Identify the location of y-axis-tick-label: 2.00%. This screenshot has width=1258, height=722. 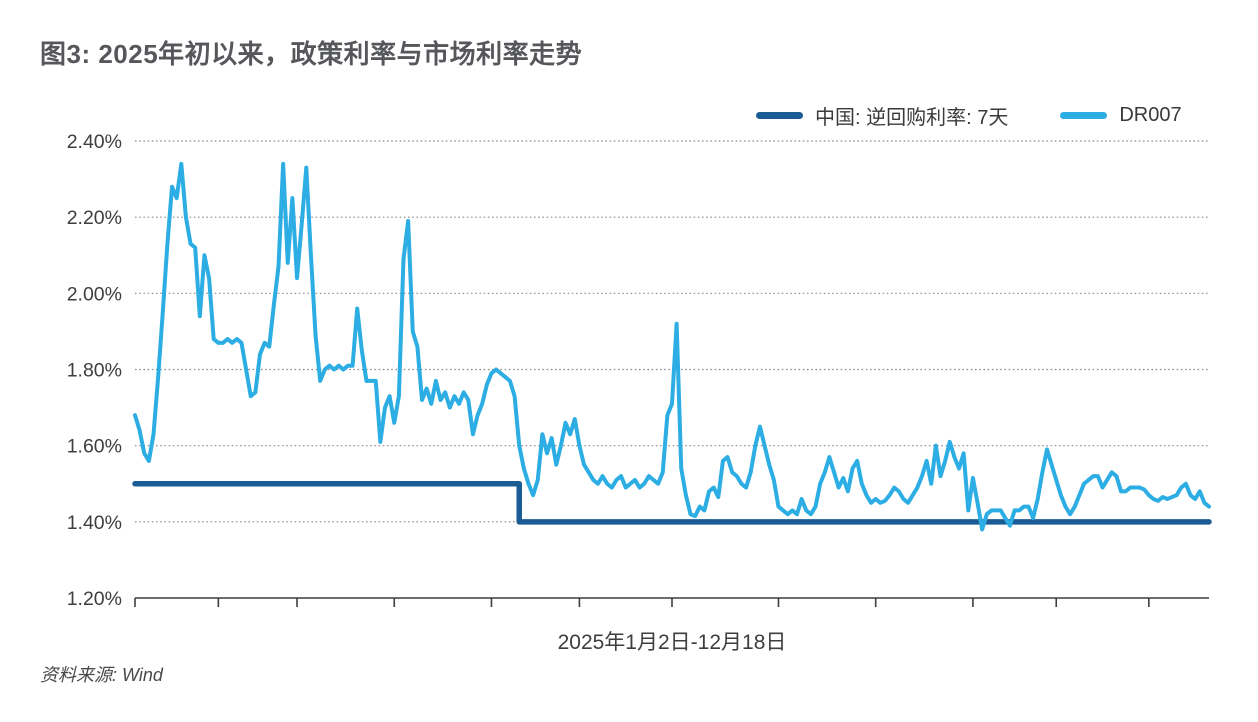
(94, 294).